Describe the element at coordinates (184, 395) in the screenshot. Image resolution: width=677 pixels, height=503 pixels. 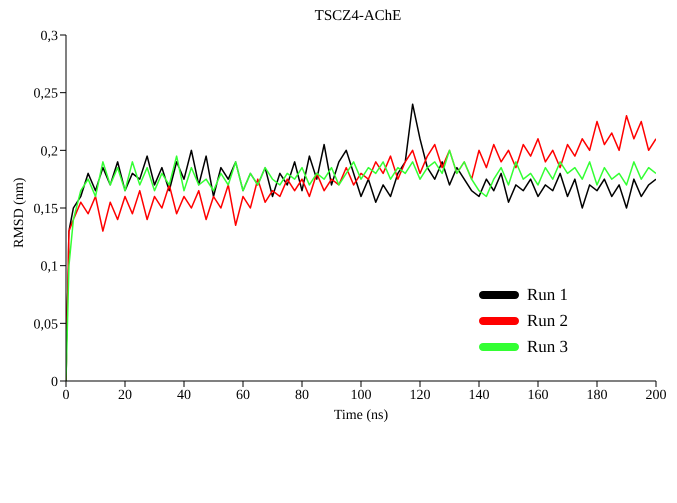
I see `x-tick-label: 40` at that location.